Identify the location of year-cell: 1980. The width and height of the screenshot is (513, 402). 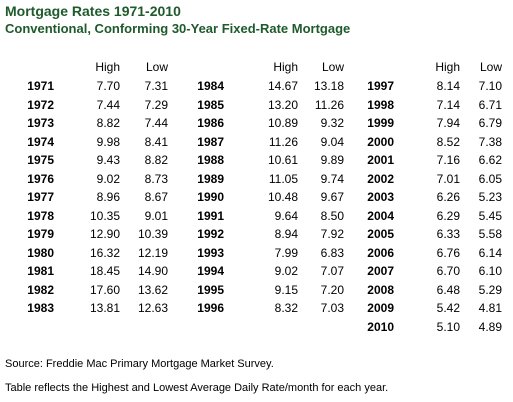
(40, 253).